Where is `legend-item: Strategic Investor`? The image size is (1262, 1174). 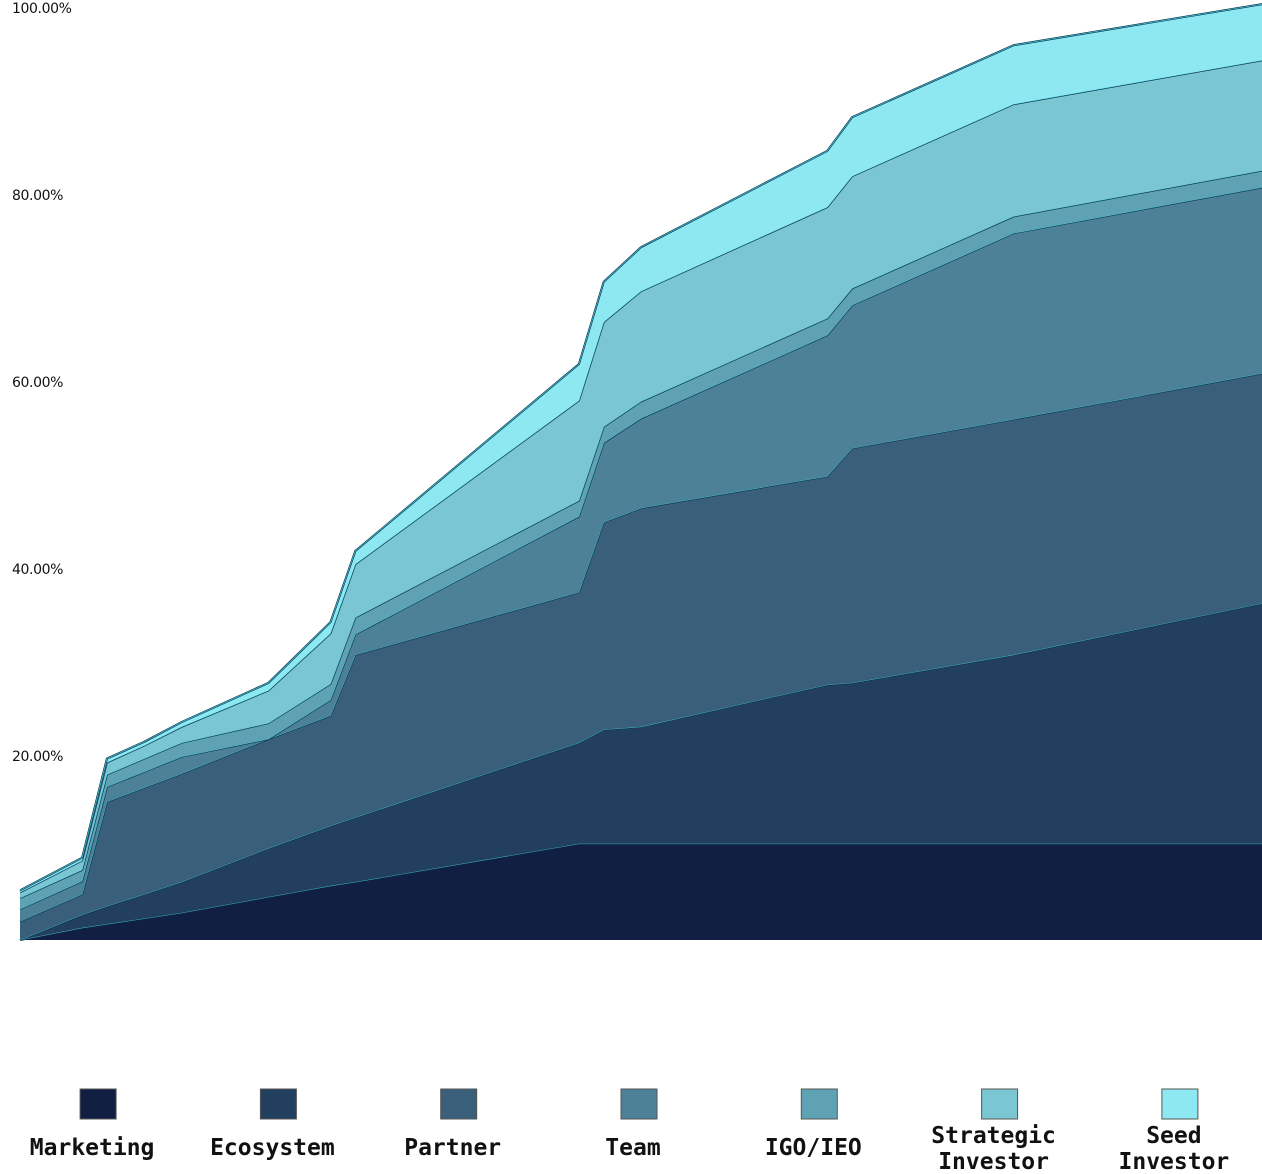 legend-item: Strategic Investor is located at coordinates (993, 1131).